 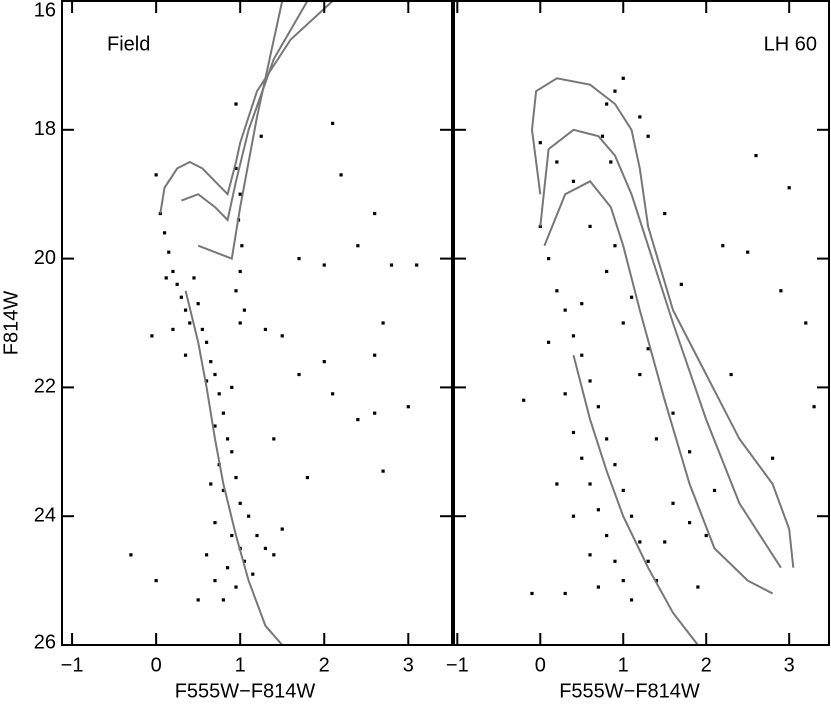 I want to click on x-tick-label: −1, so click(x=457, y=665).